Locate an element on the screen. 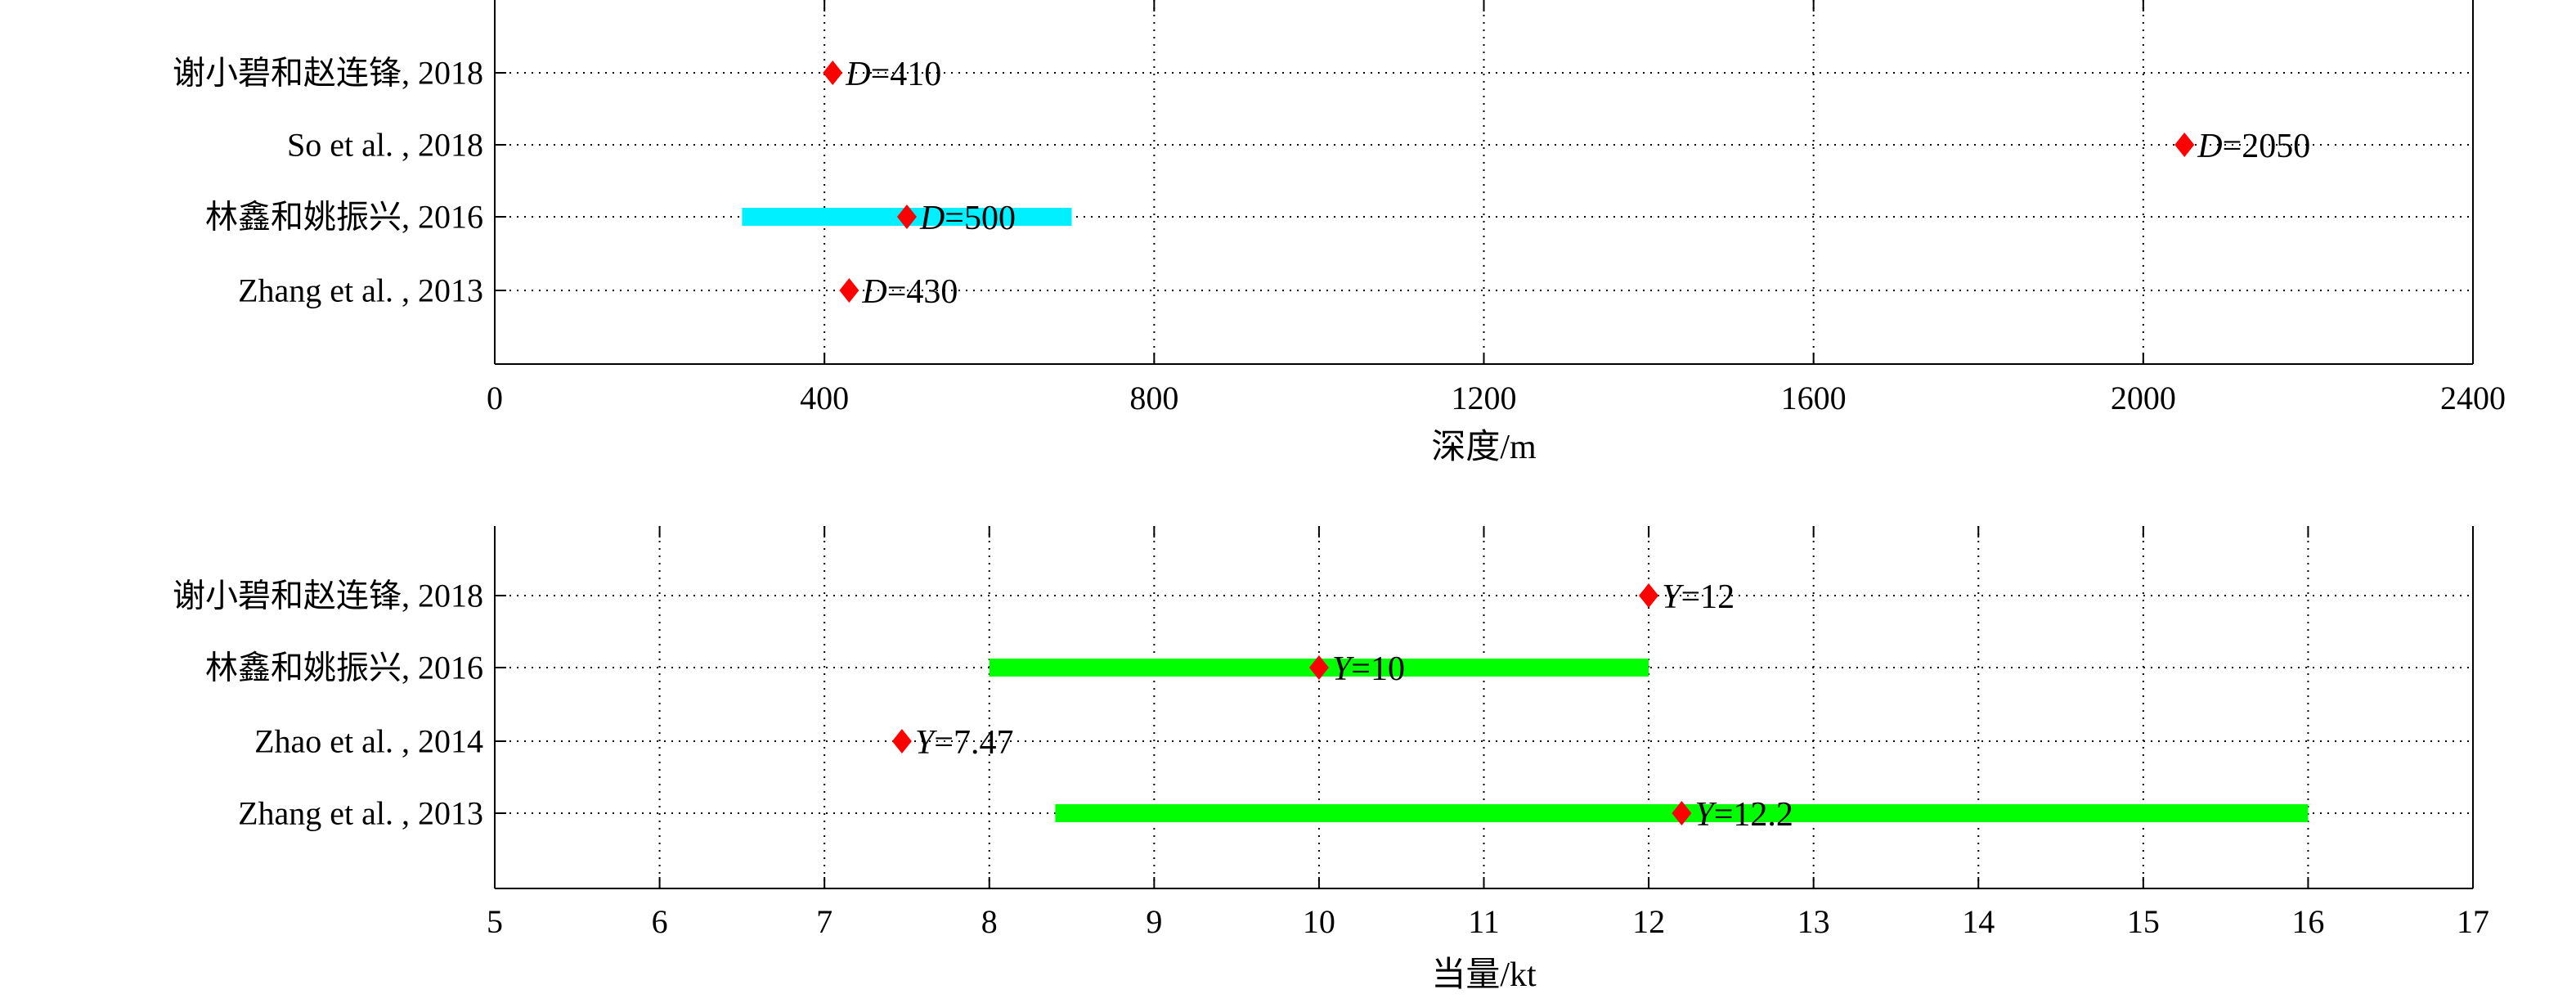  x-tick-label: 14 is located at coordinates (1978, 922).